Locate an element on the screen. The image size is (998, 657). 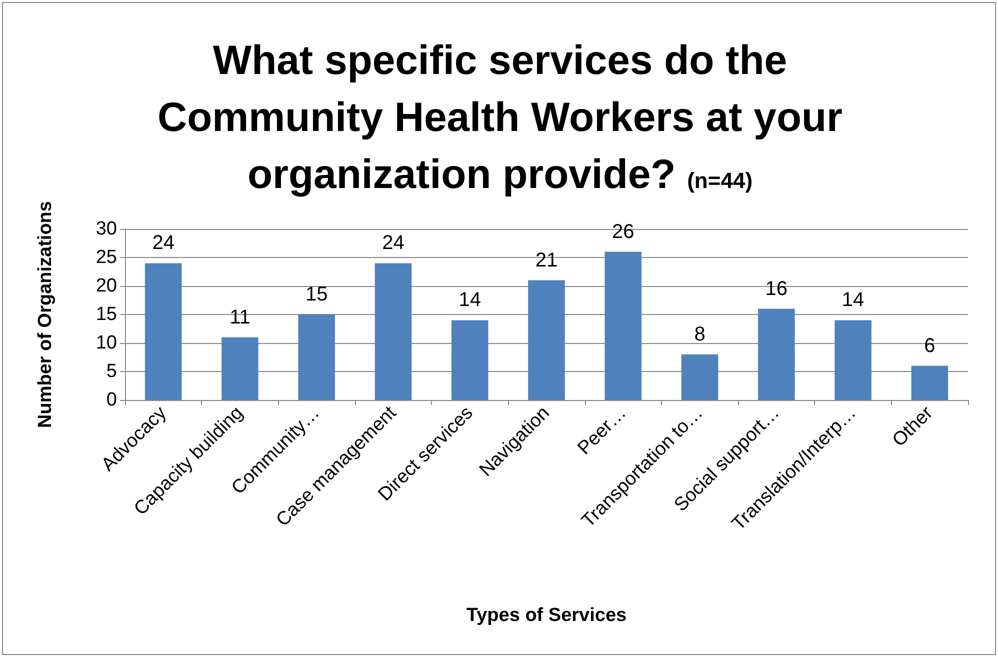
data-label: 8 is located at coordinates (700, 334).